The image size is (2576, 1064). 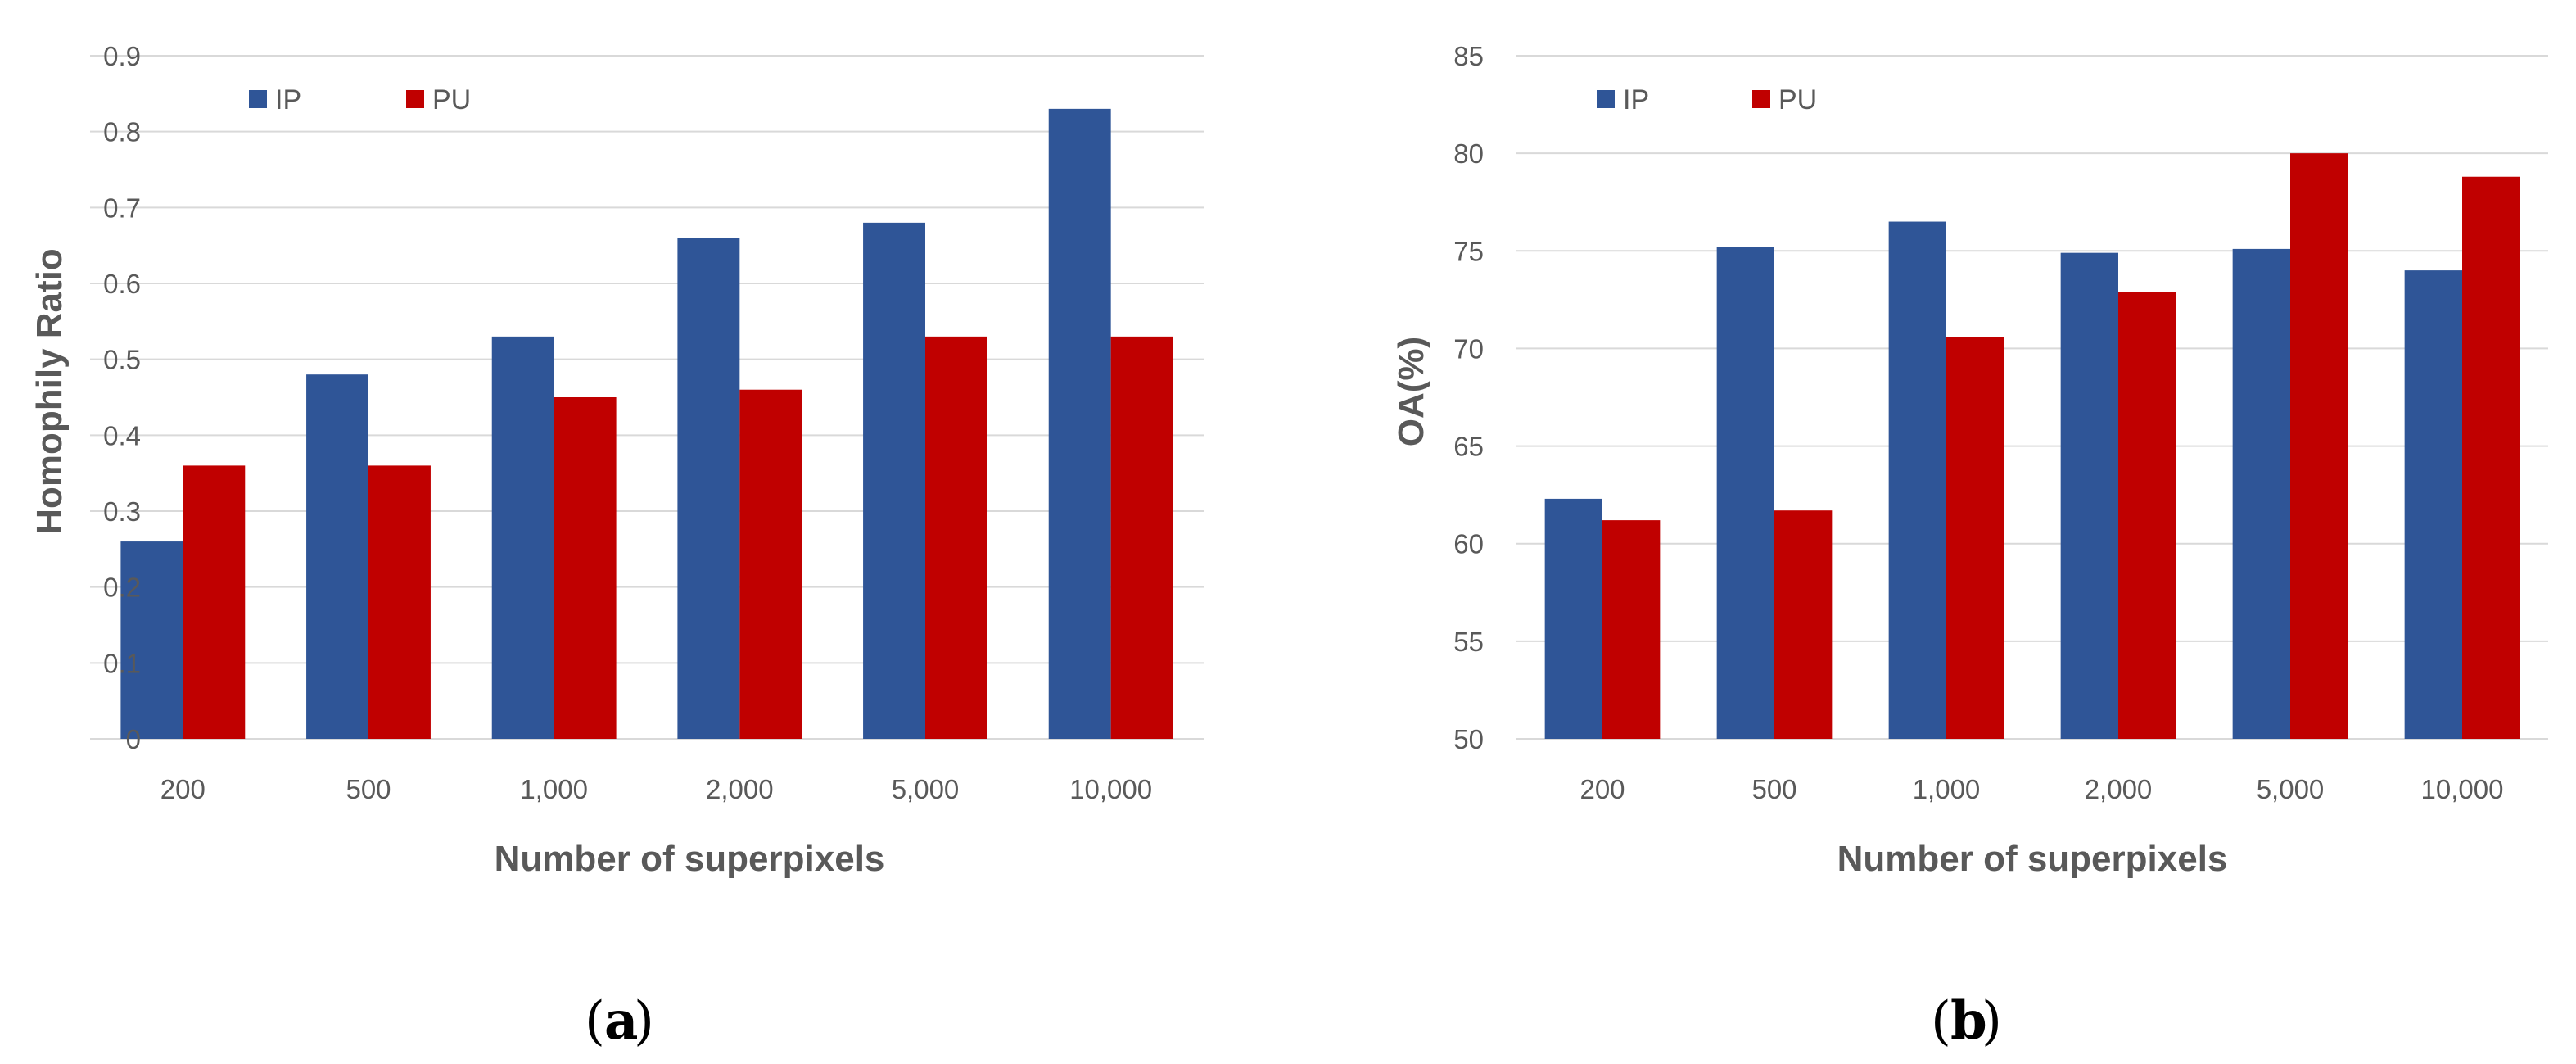 I want to click on chart-b-x-tick-label: 5,000, so click(x=2291, y=789).